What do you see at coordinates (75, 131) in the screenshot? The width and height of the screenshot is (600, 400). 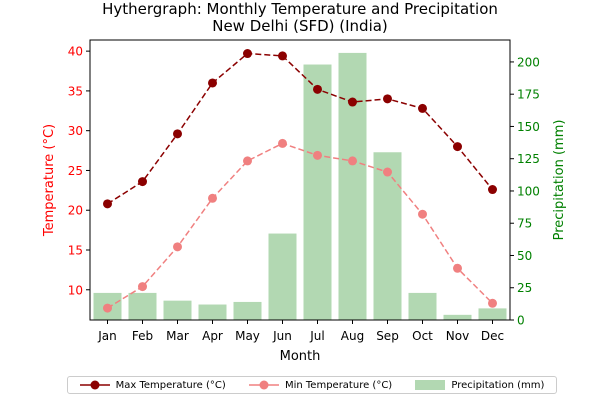 I see `y-left-tick-label: 30` at bounding box center [75, 131].